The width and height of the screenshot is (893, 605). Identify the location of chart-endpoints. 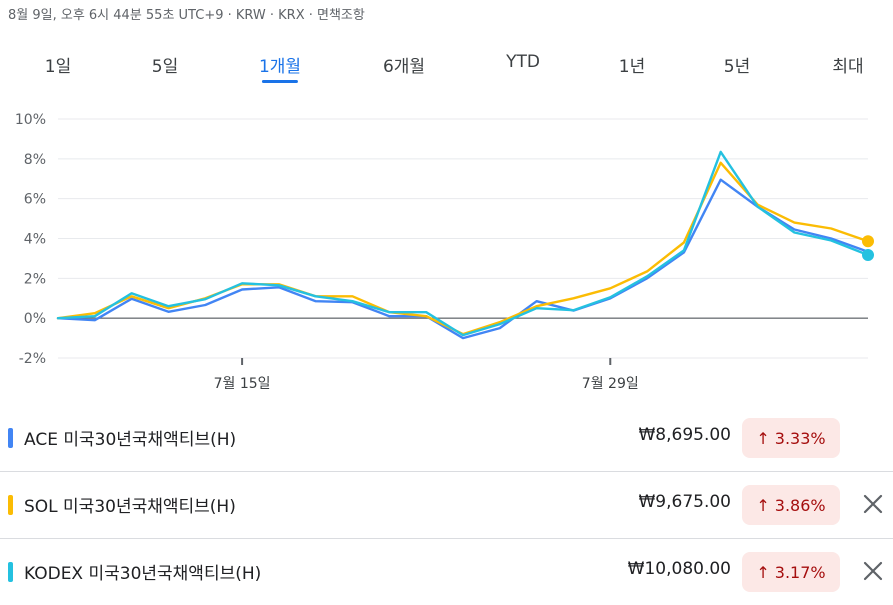
(868, 248).